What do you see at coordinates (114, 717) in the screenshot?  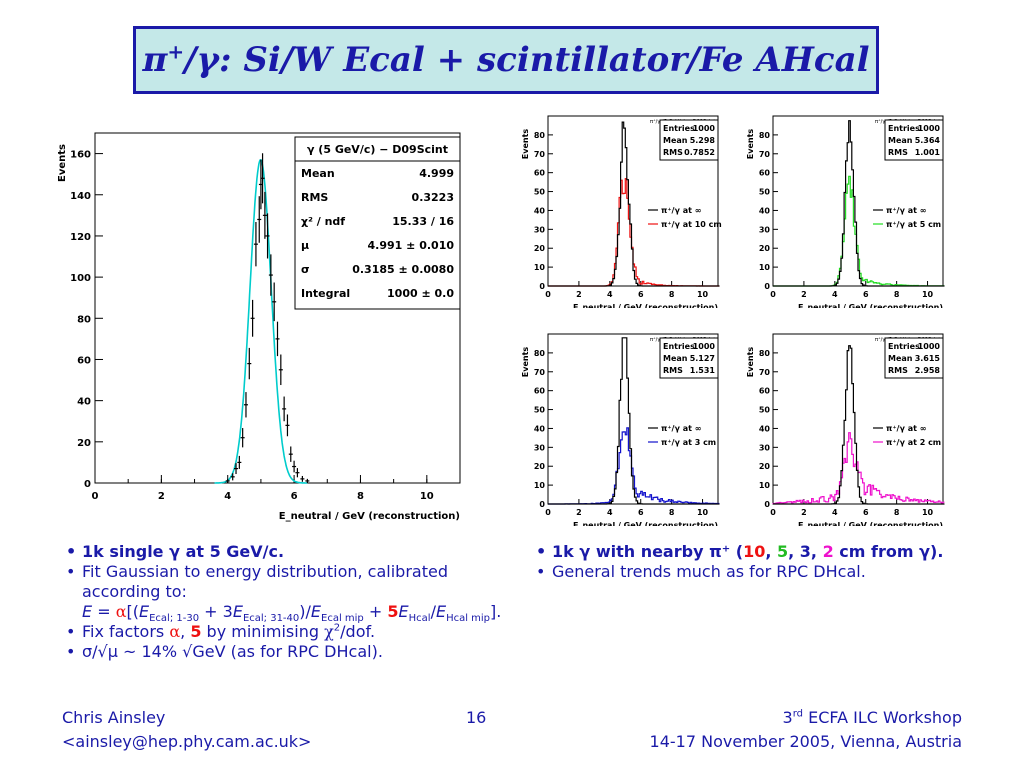 I see `author-name: Chris Ainsley` at bounding box center [114, 717].